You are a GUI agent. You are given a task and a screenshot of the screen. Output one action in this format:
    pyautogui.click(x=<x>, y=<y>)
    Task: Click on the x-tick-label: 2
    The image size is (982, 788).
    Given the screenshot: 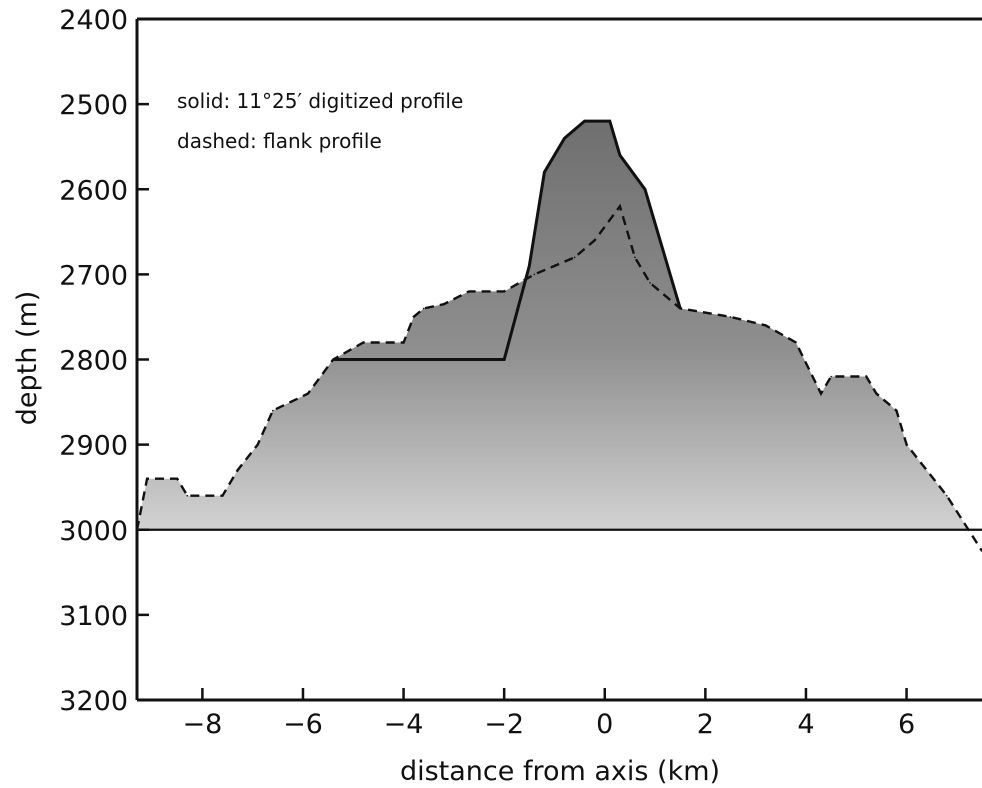 What is the action you would take?
    pyautogui.click(x=705, y=724)
    